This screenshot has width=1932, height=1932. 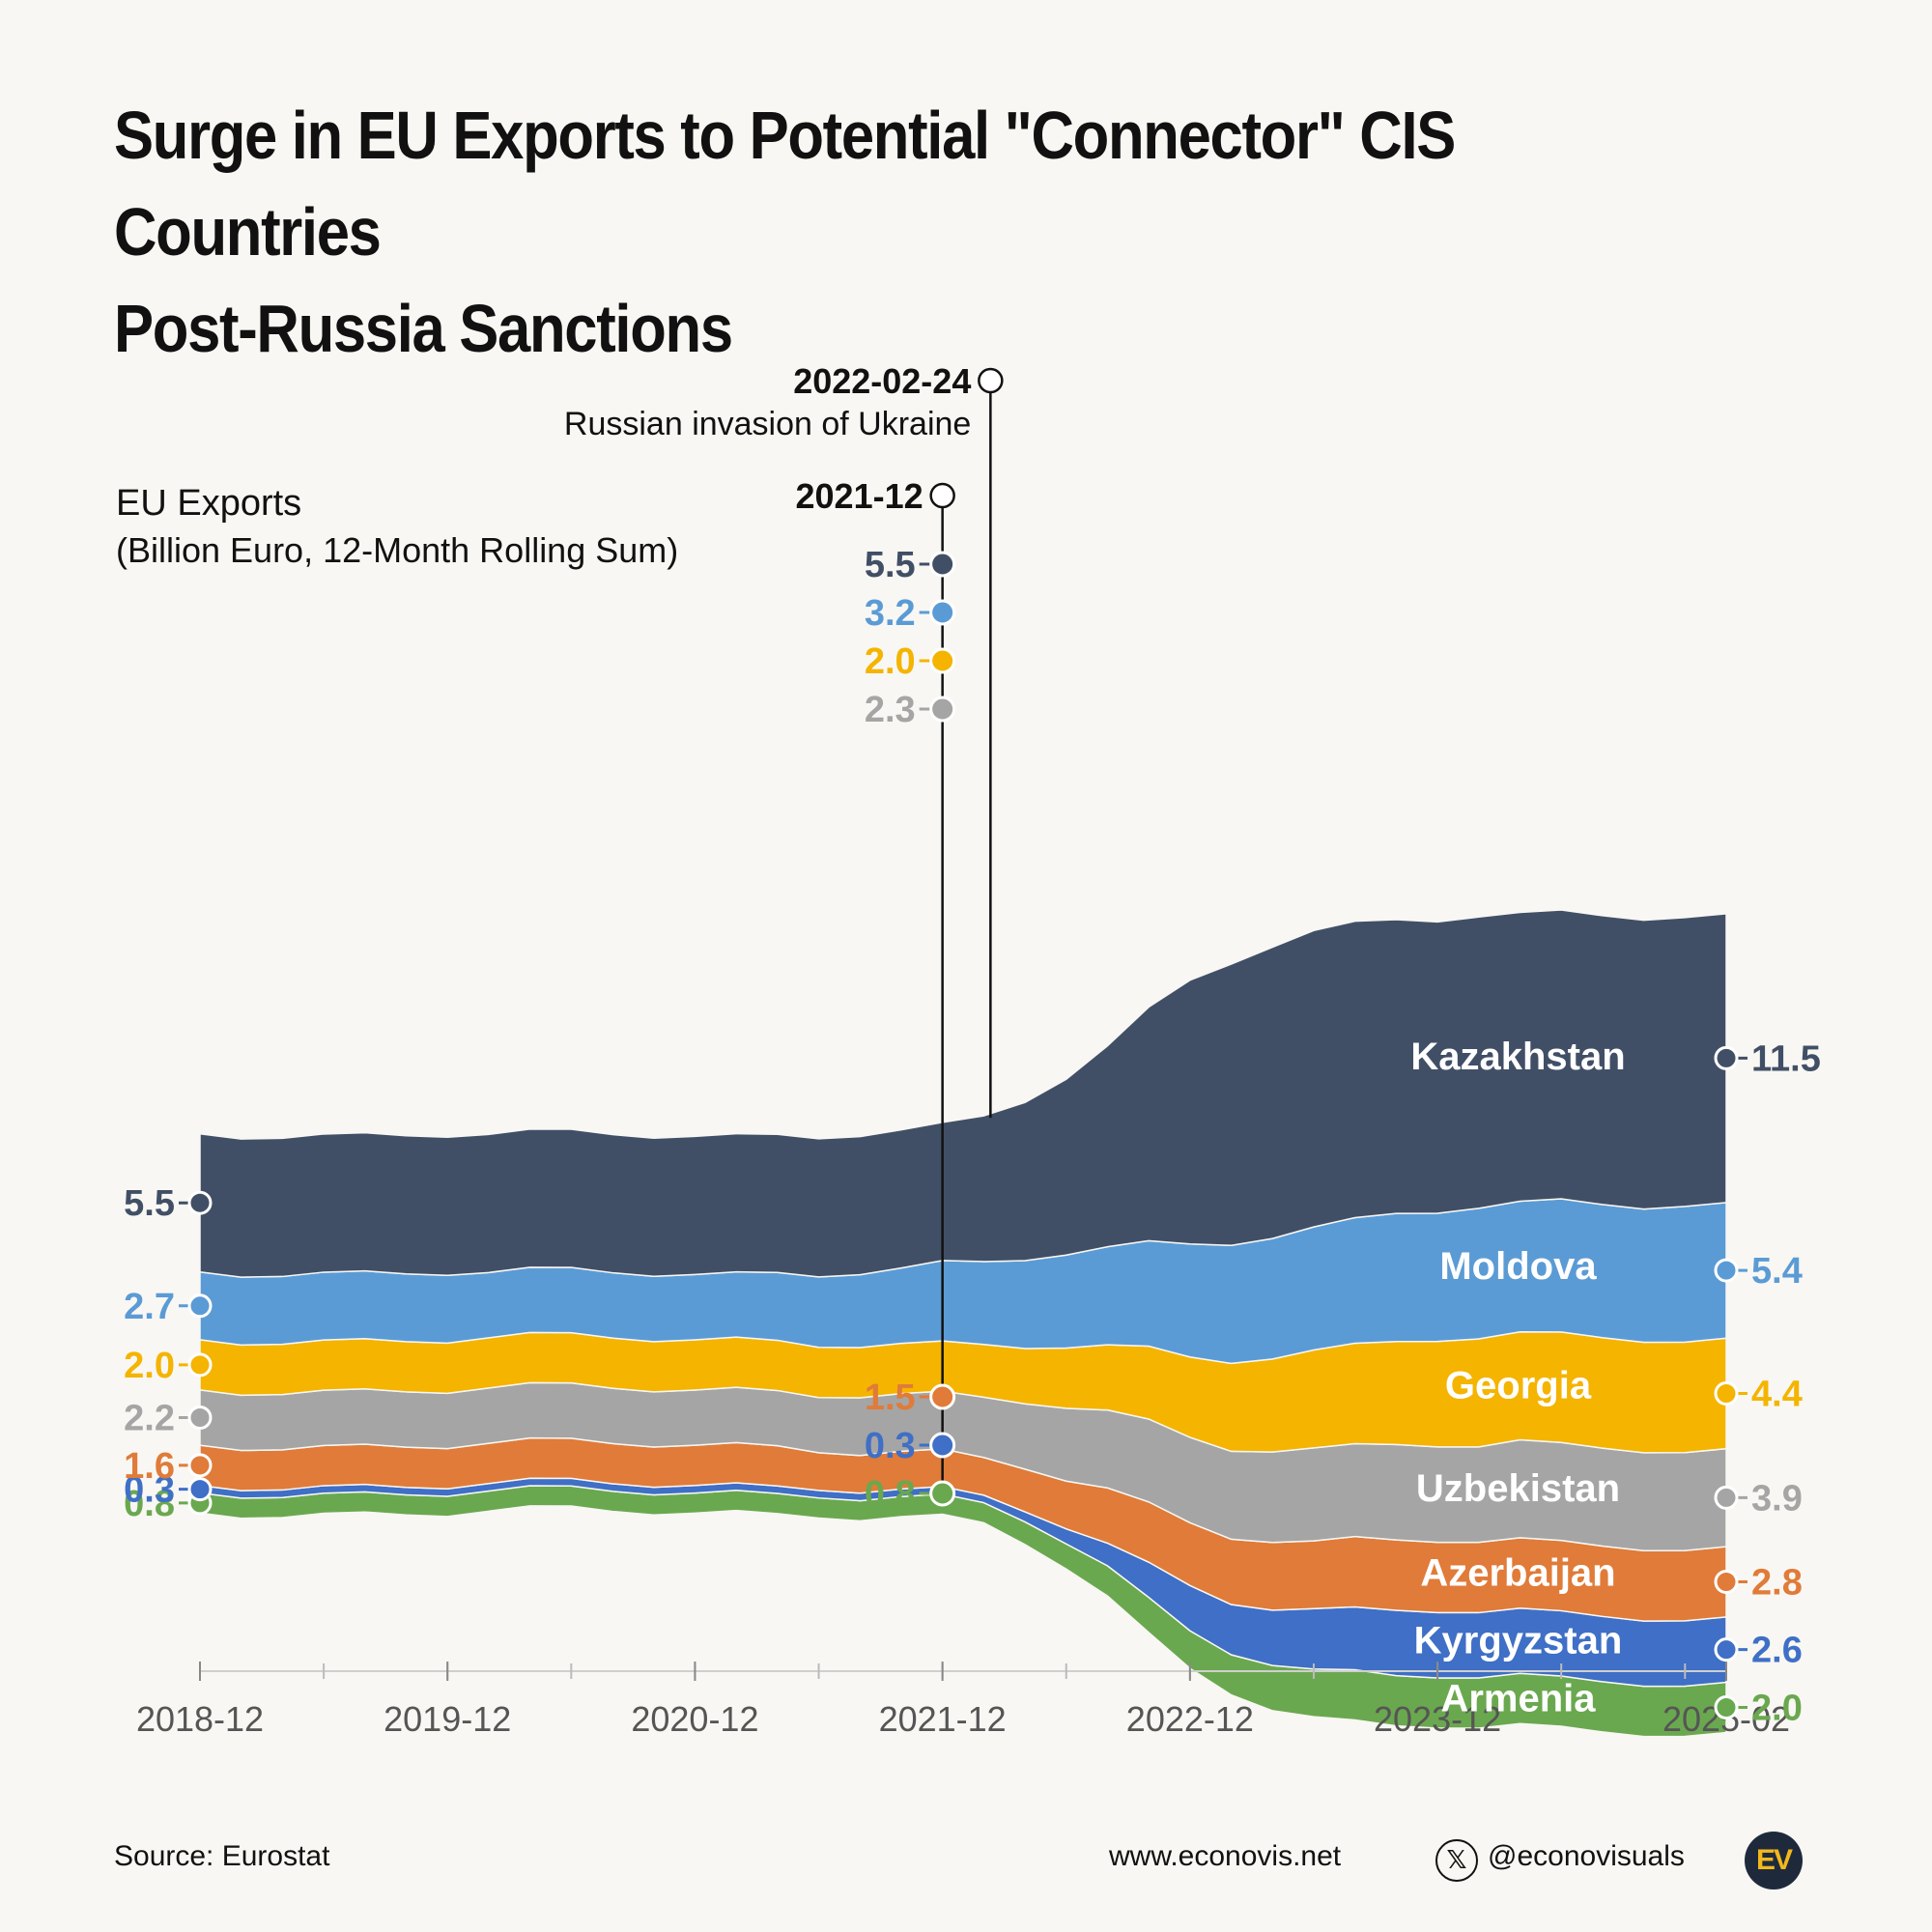 I want to click on value-label-uzbekistan-right: 3.9, so click(x=1777, y=1498).